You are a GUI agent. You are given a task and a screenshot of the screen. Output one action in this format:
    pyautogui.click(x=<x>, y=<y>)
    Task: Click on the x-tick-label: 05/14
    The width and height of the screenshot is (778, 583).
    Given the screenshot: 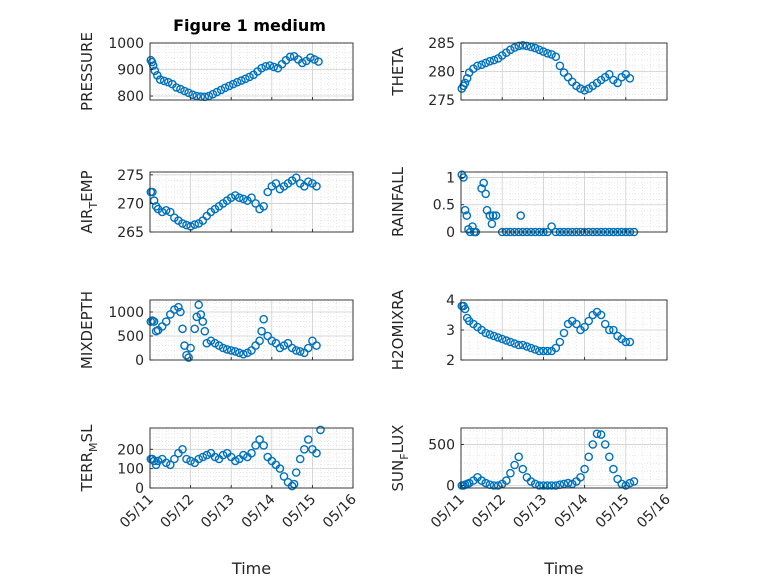 What is the action you would take?
    pyautogui.click(x=572, y=511)
    